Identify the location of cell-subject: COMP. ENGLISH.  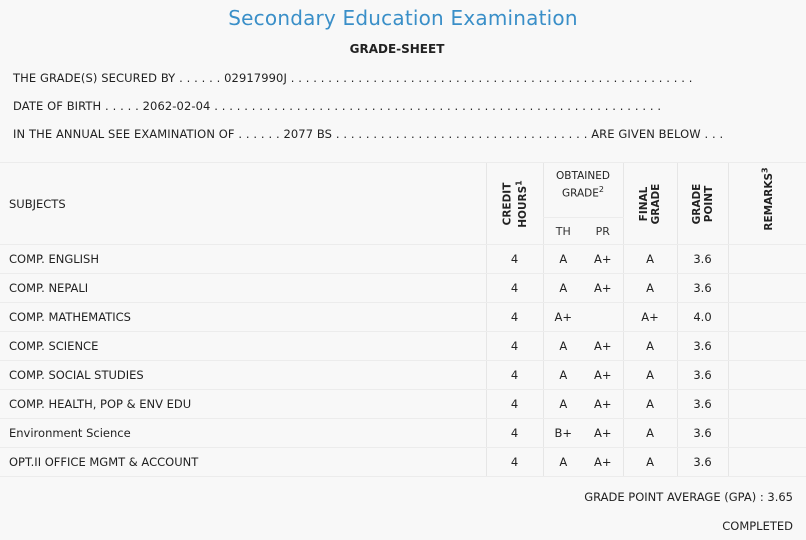
(243, 259).